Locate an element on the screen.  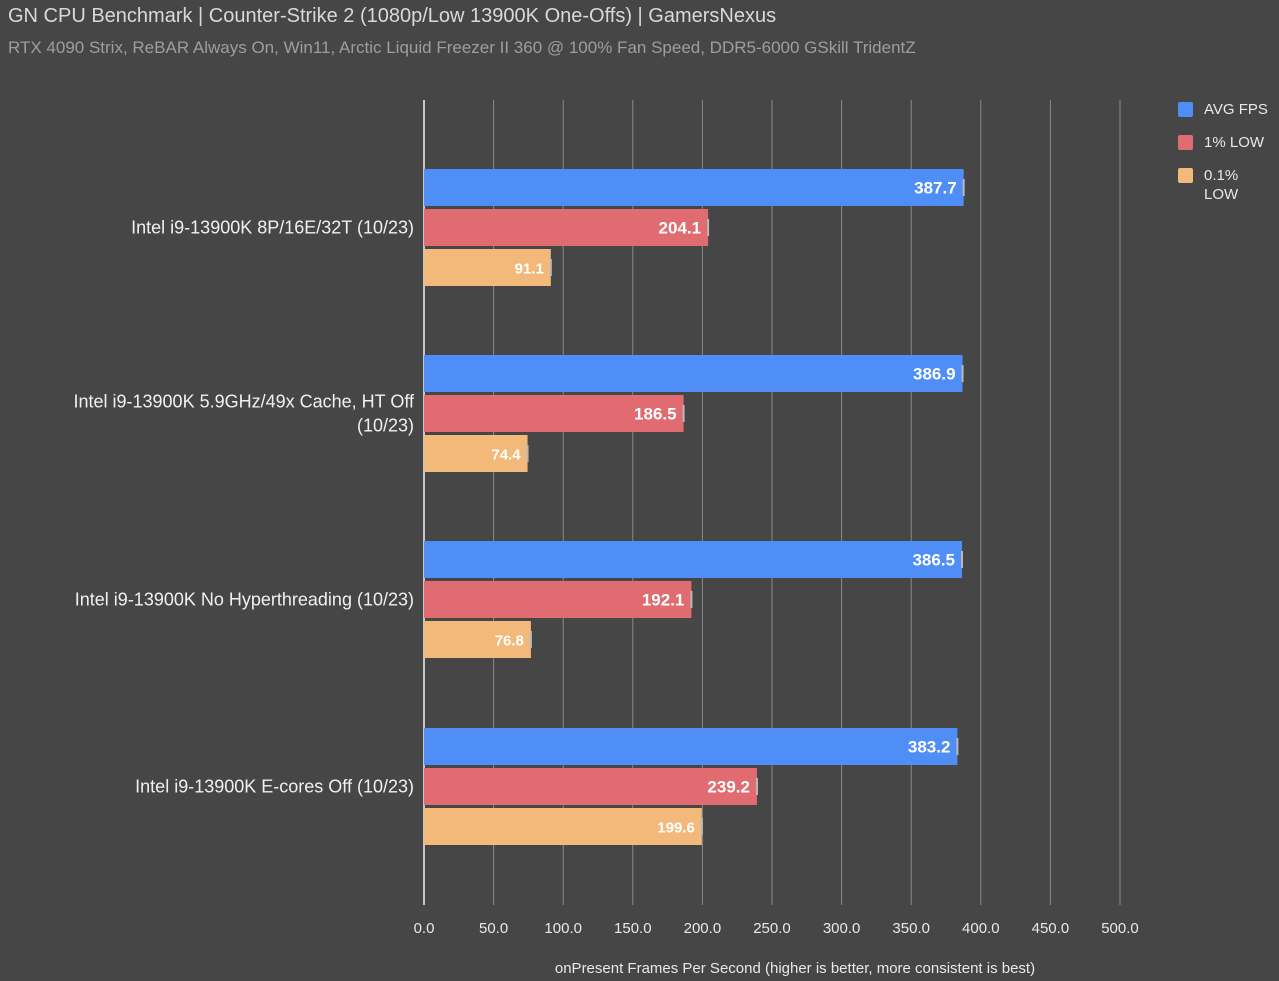
x-tick-label: 350.0 is located at coordinates (911, 928).